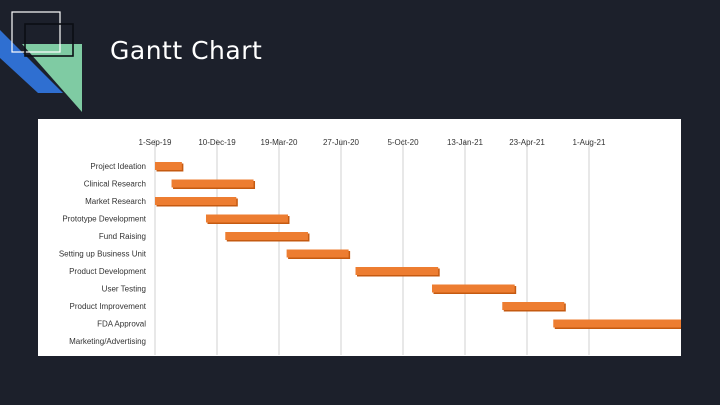 The image size is (720, 405). Describe the element at coordinates (527, 142) in the screenshot. I see `x-tick-label: 23-Apr-21` at that location.